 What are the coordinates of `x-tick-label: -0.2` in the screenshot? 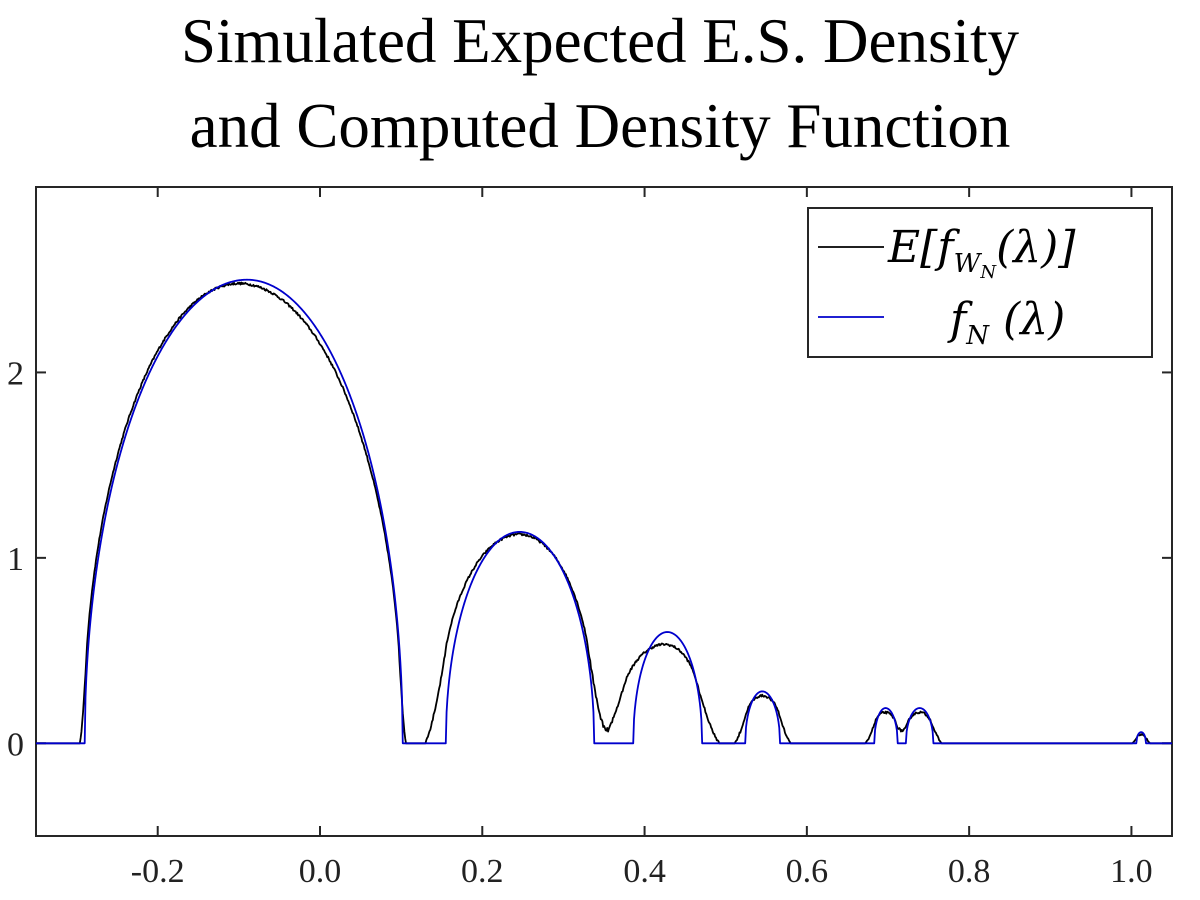 It's located at (158, 871).